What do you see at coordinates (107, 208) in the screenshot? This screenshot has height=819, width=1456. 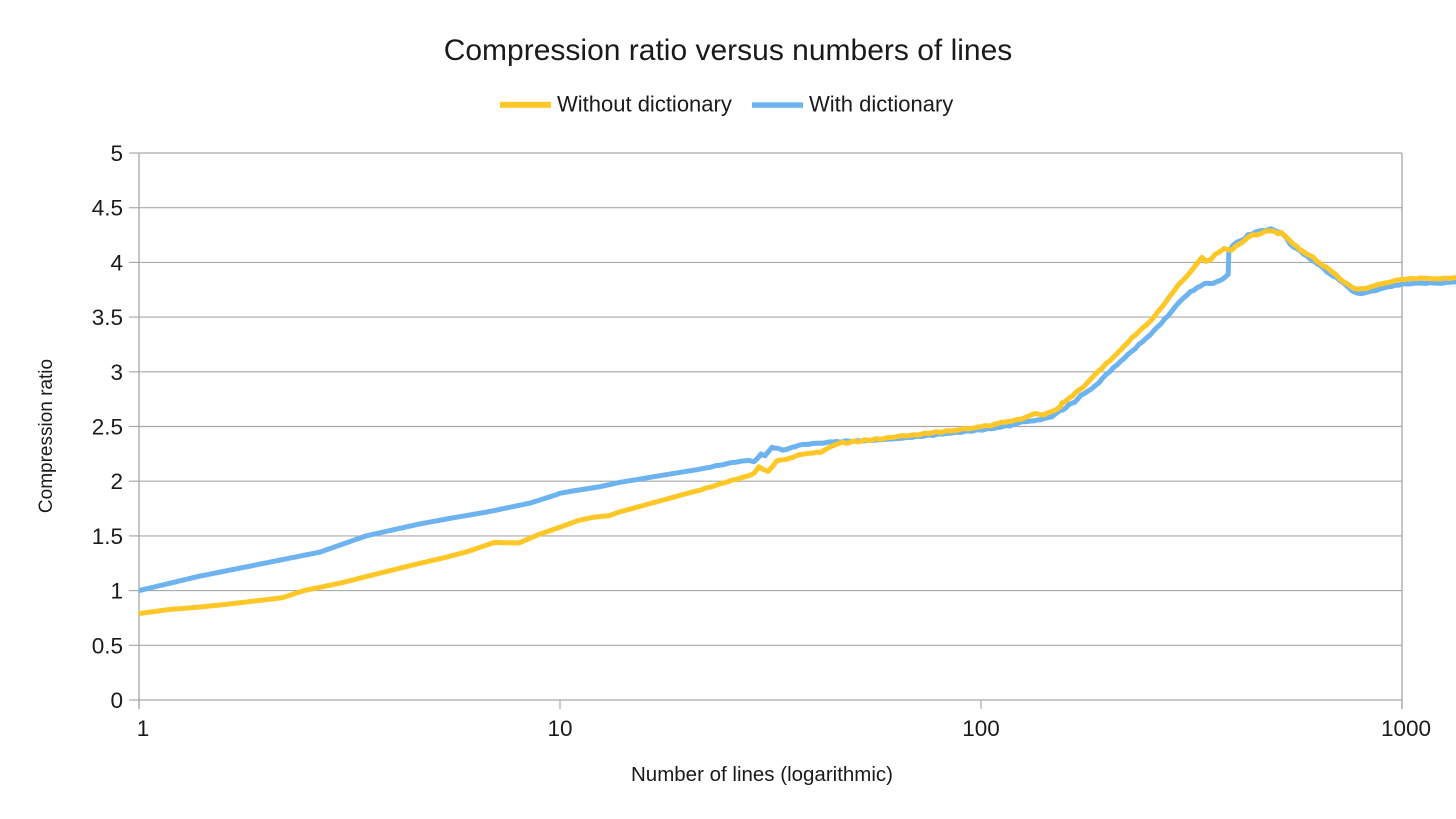 I see `svg-text: 4.5` at bounding box center [107, 208].